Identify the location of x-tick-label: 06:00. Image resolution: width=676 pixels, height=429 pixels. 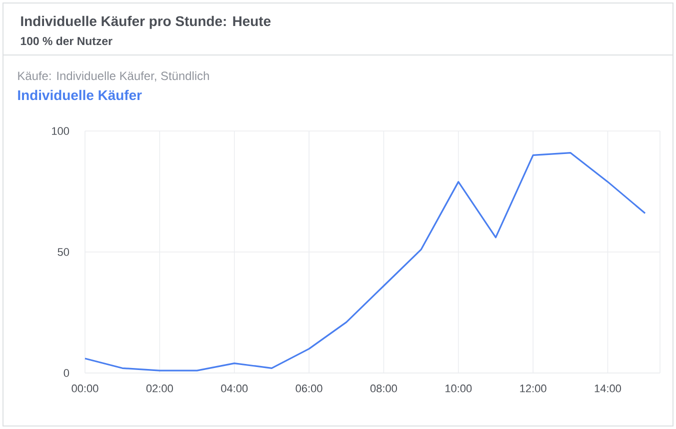
(309, 388).